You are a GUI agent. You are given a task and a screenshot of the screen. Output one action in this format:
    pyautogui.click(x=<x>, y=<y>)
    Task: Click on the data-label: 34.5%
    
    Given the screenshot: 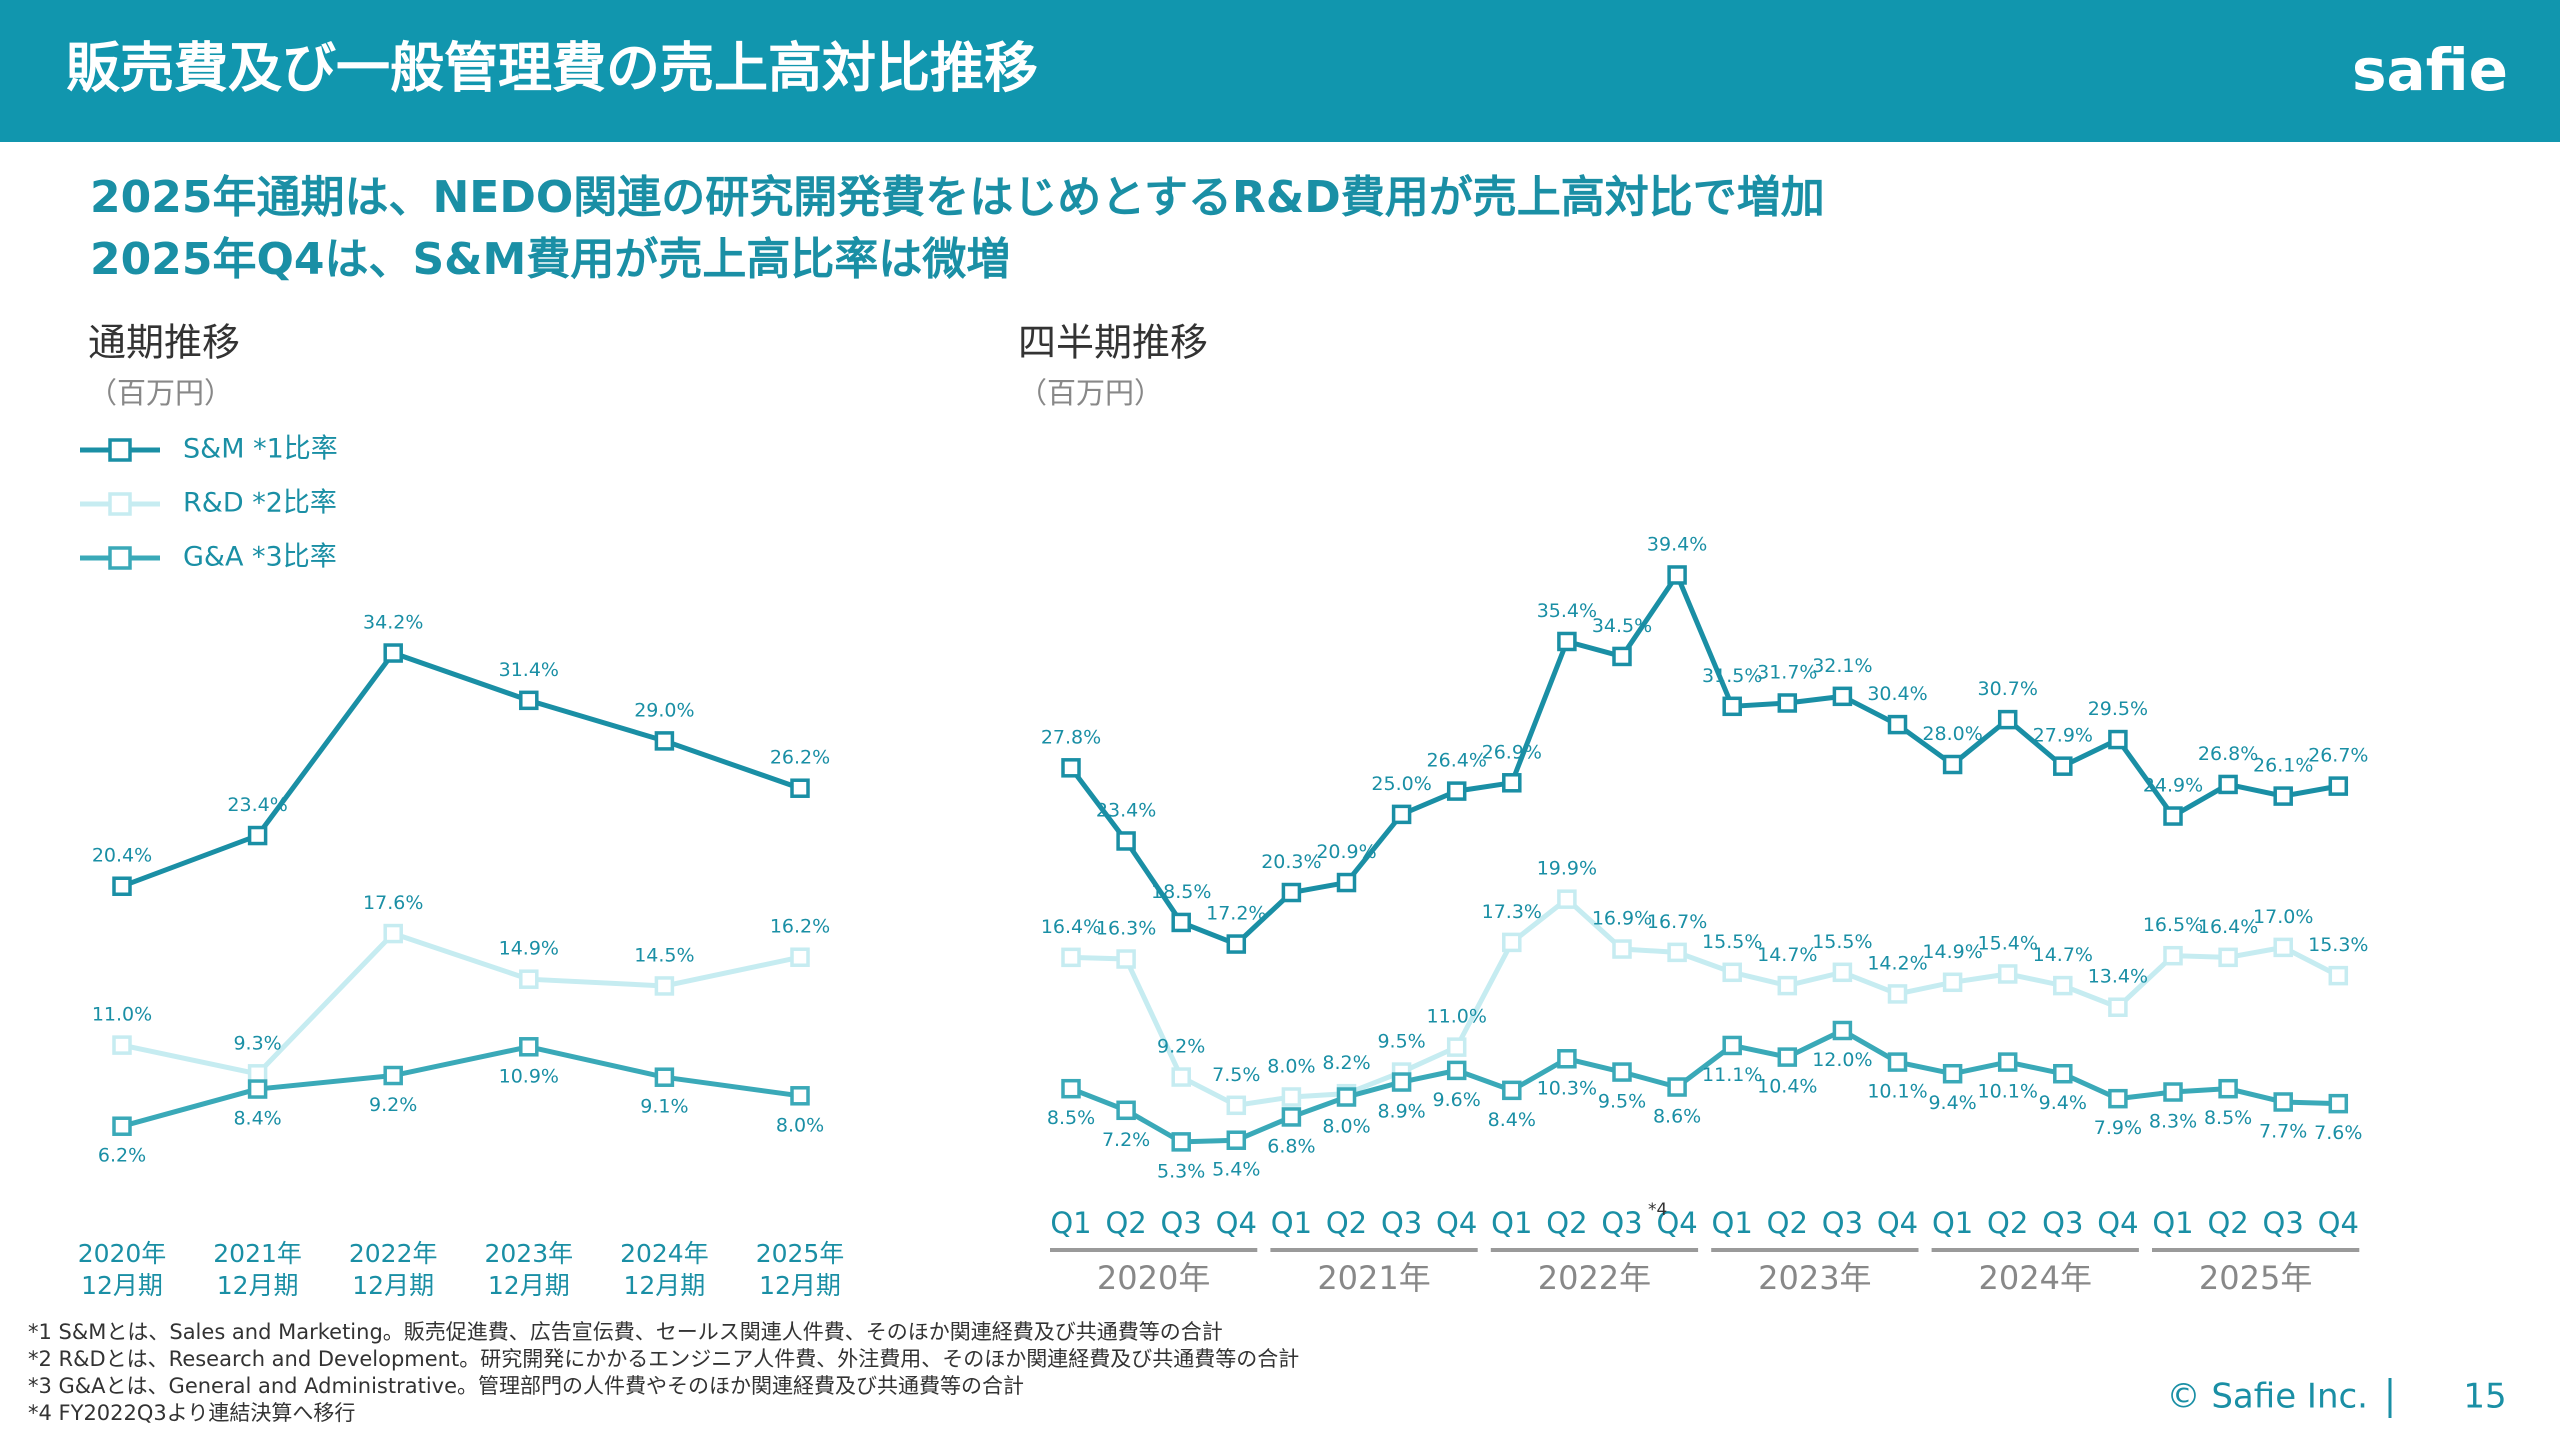 What is the action you would take?
    pyautogui.click(x=1622, y=626)
    